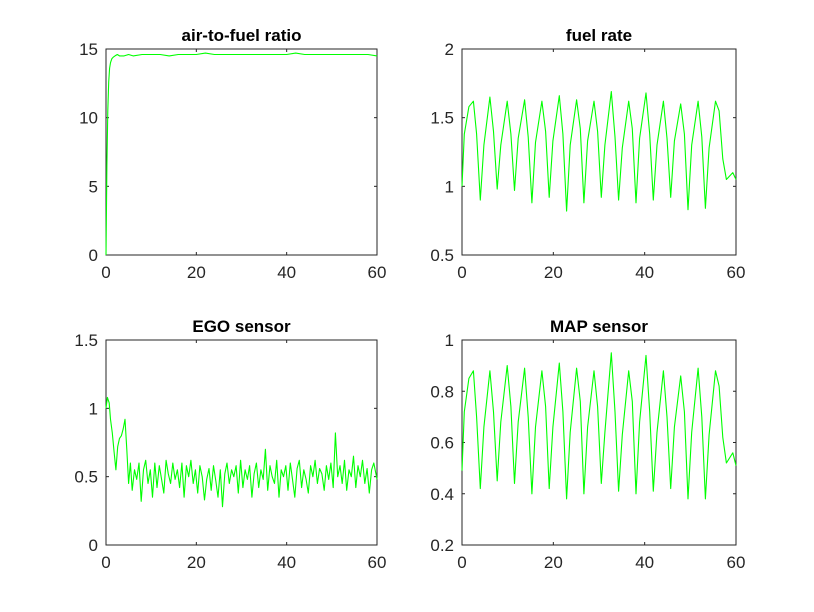 The height and width of the screenshot is (612, 814). Describe the element at coordinates (599, 35) in the screenshot. I see `subplot-title: fuel rate` at that location.